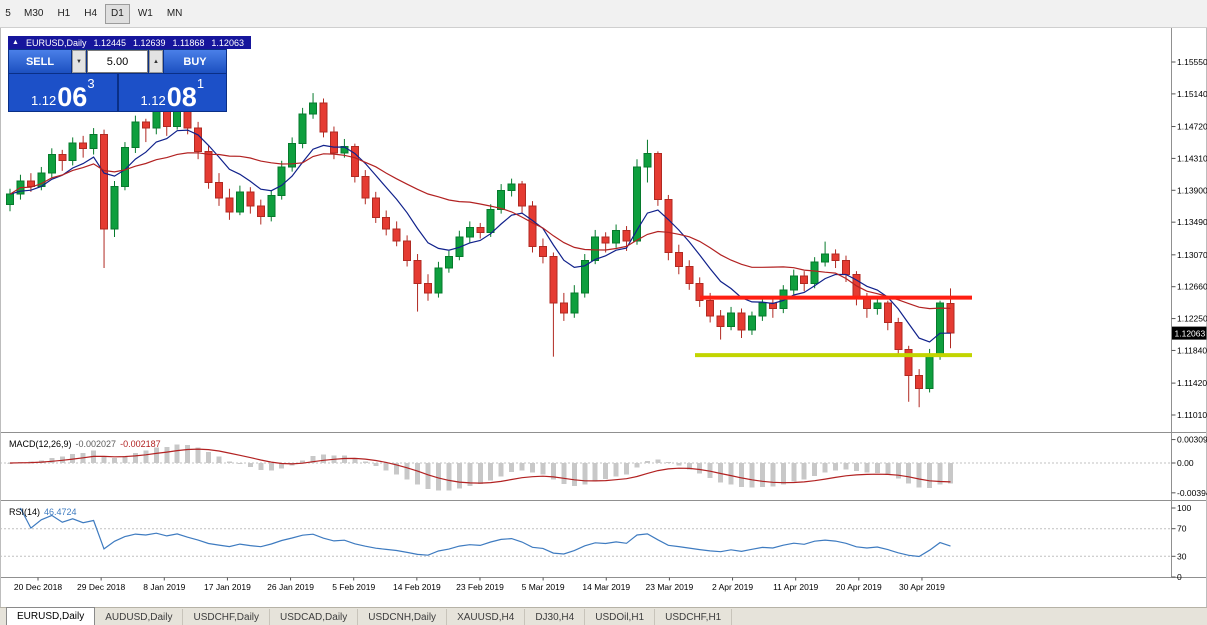  I want to click on bid-prefix: 1.12, so click(43, 101).